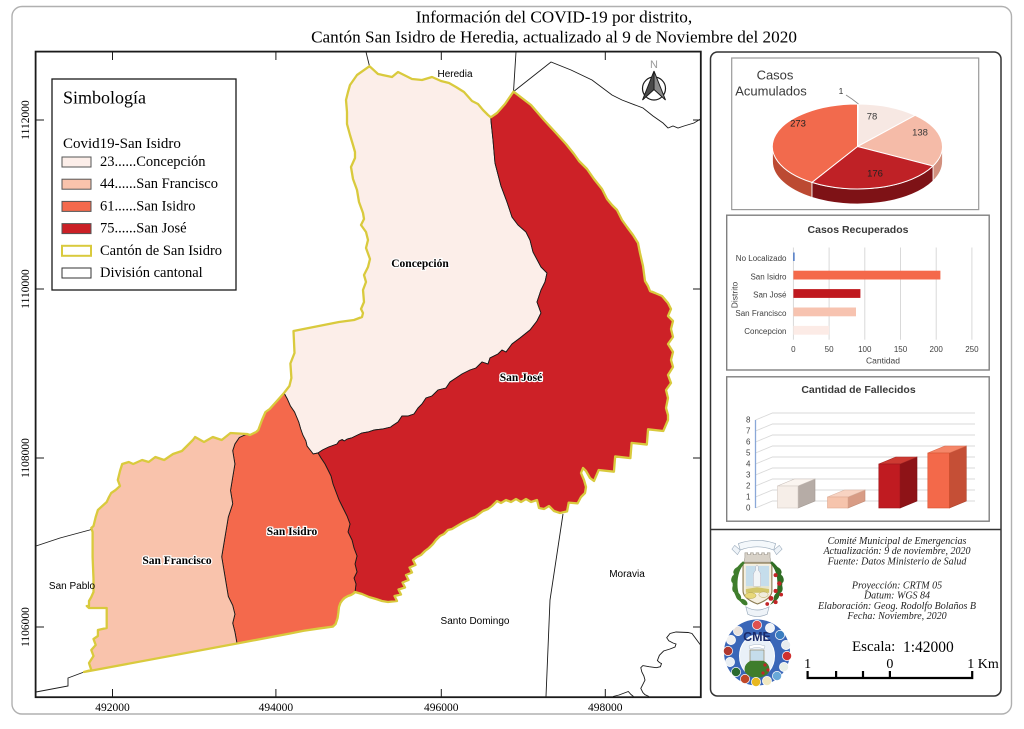  I want to click on svg-text: Distrito, so click(735, 295).